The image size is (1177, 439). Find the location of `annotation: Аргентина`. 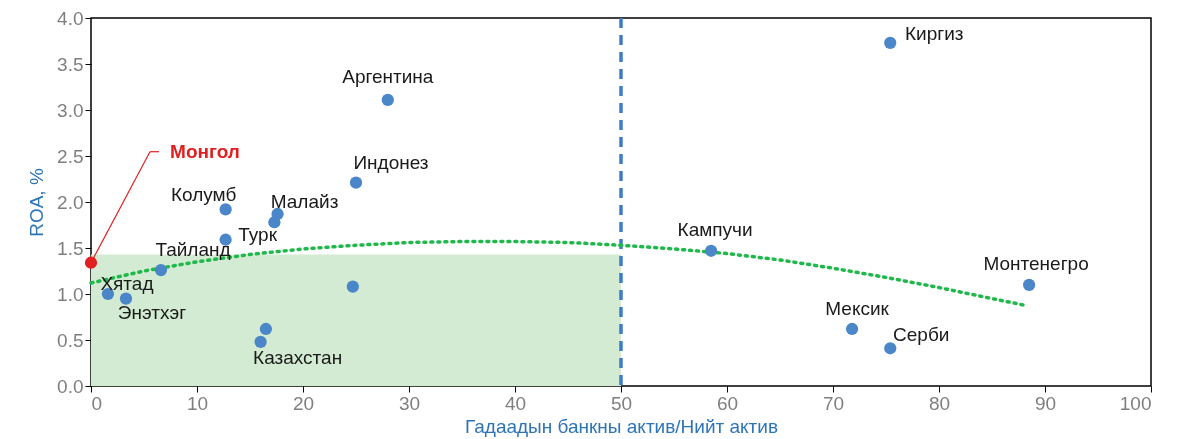

annotation: Аргентина is located at coordinates (388, 76).